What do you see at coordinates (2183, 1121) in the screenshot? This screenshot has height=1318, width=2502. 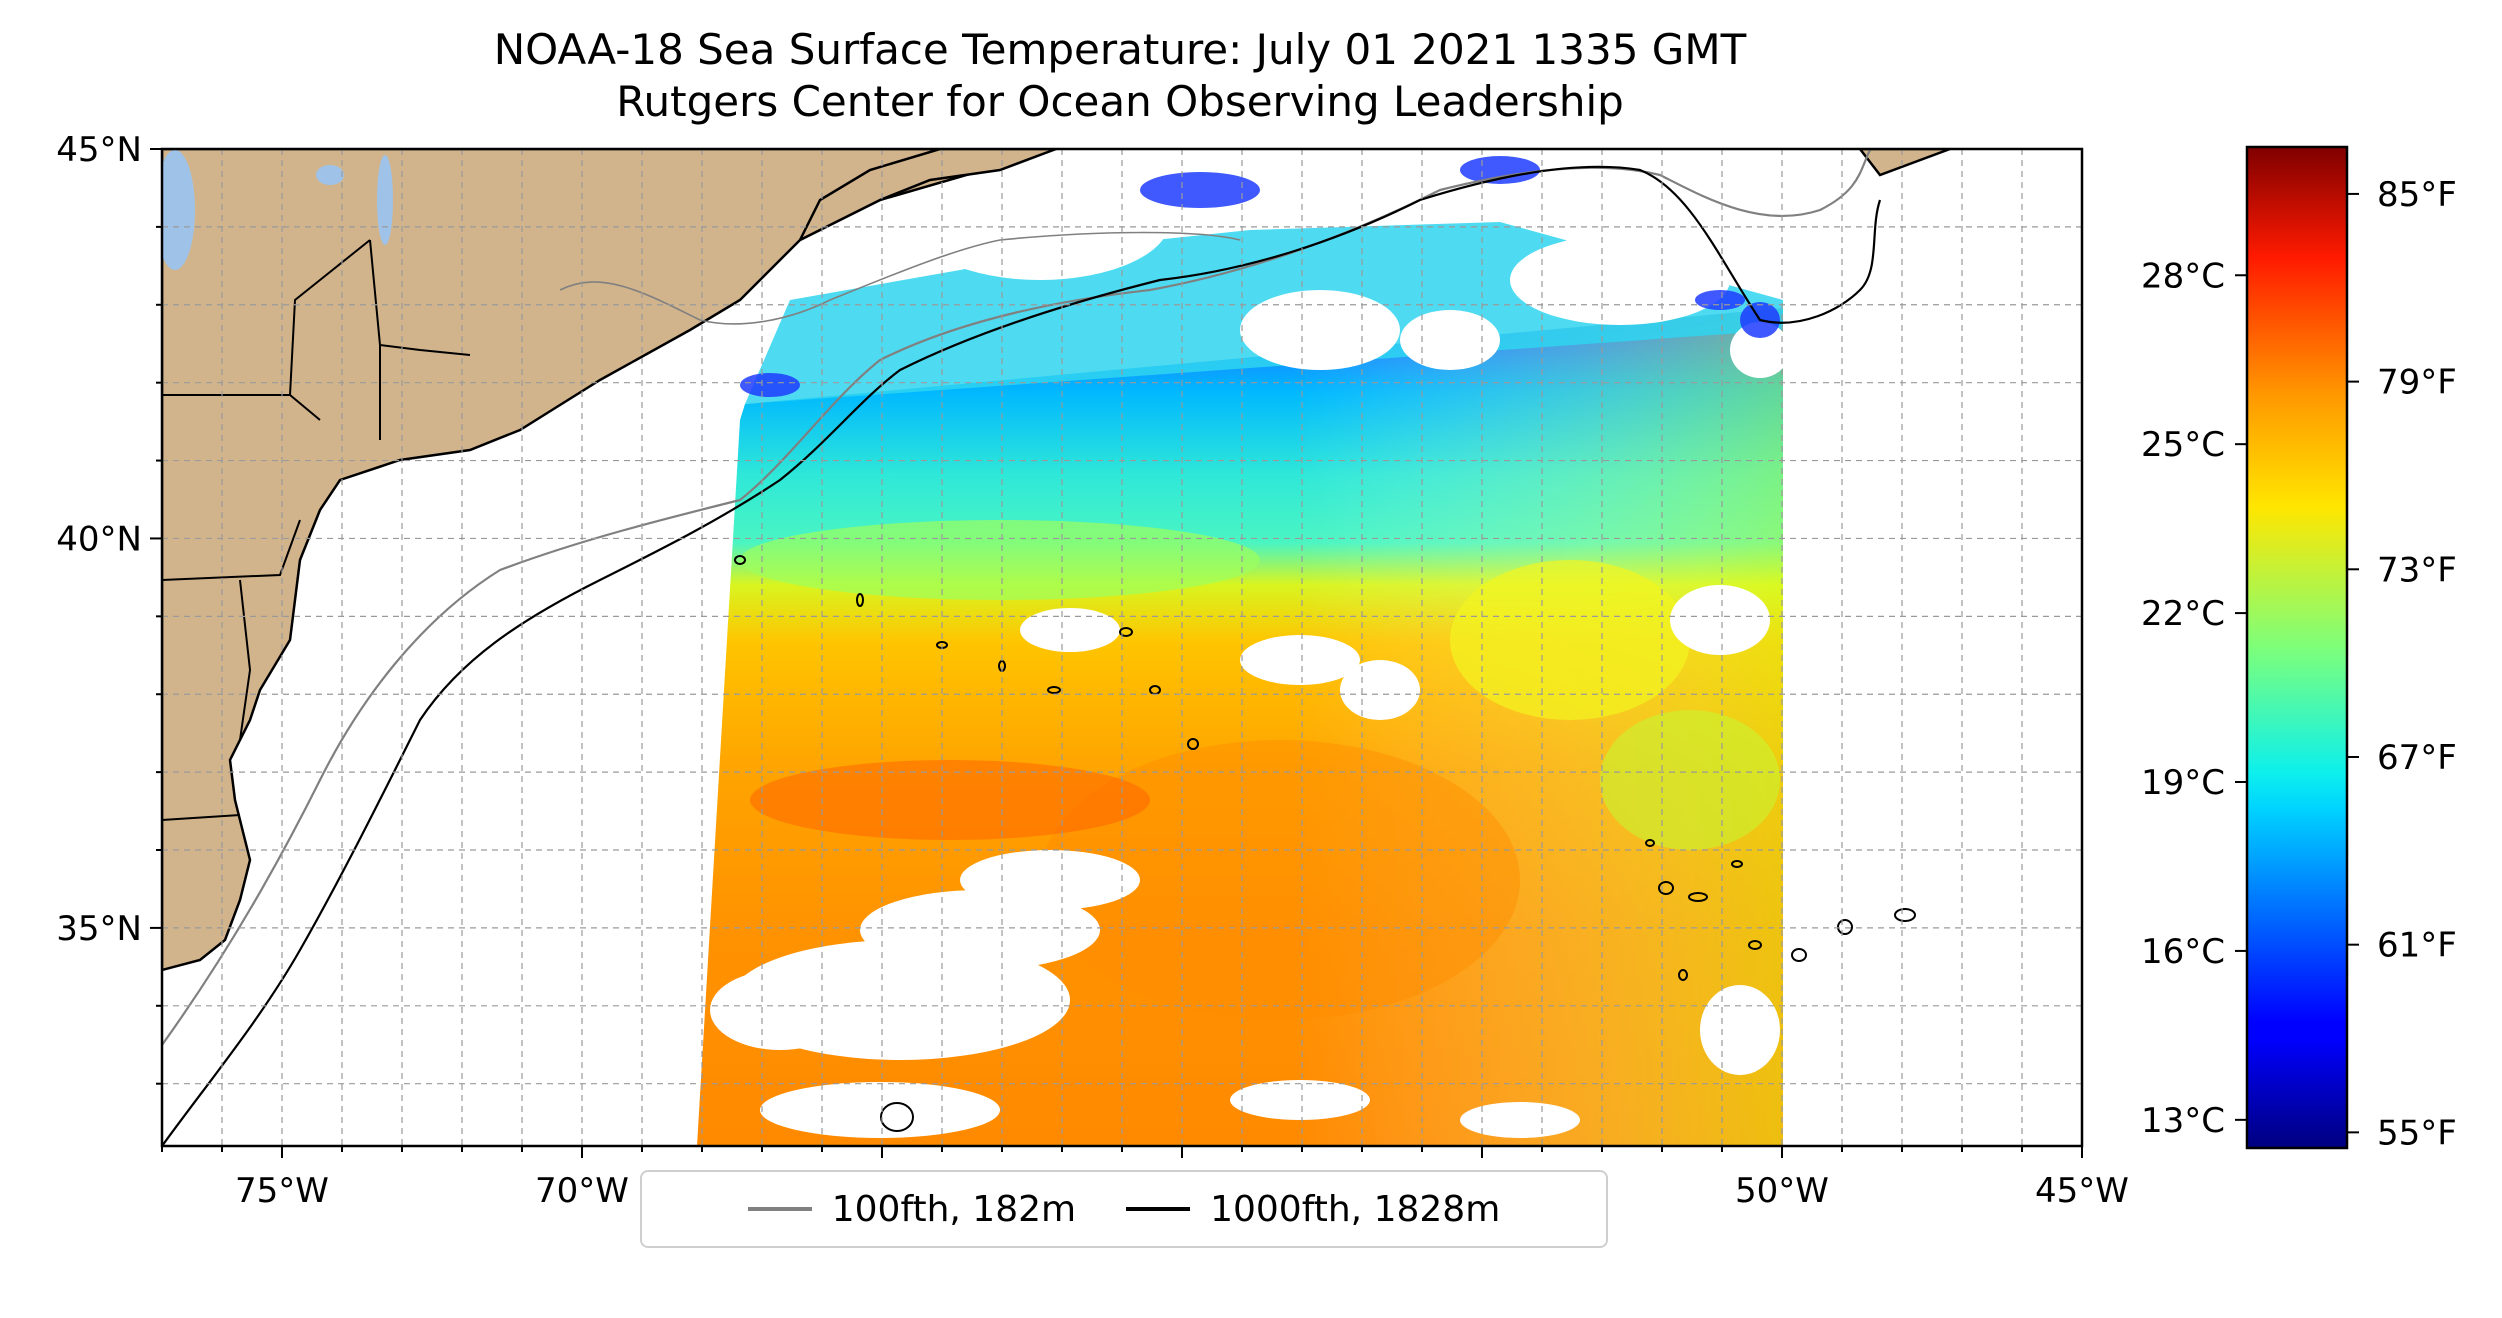 I see `colorbar-c-label: 13°C` at bounding box center [2183, 1121].